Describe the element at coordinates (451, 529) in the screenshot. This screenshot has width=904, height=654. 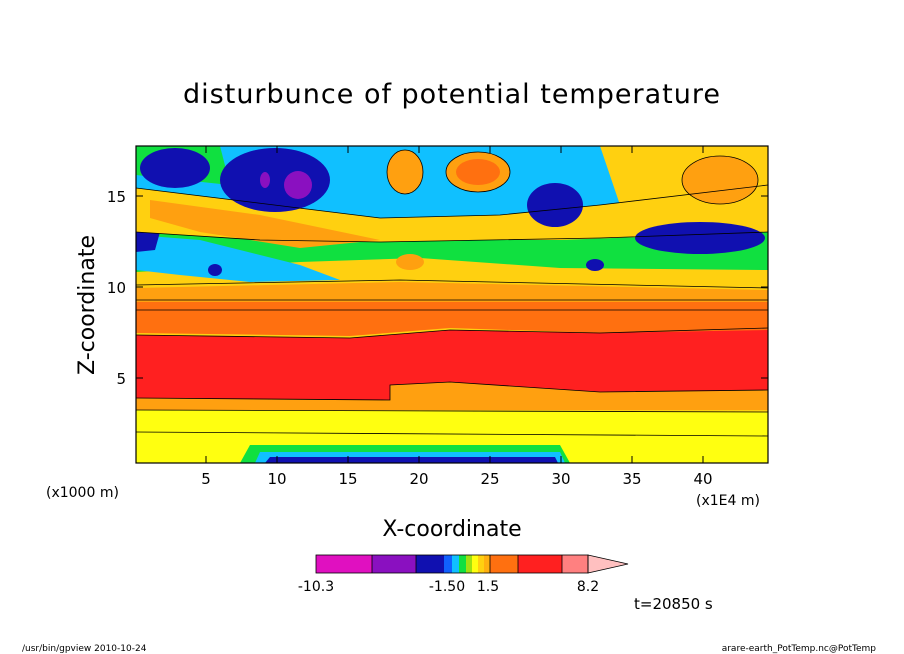
I see `x-axis-label: X-coordinate` at that location.